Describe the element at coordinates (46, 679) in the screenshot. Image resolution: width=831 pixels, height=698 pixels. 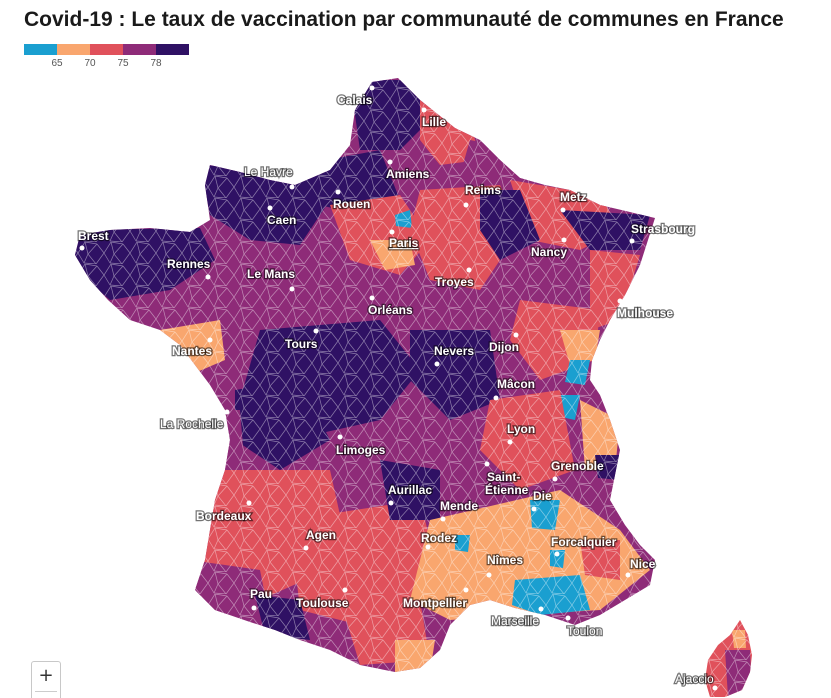
I see `zoom-in-button: +` at that location.